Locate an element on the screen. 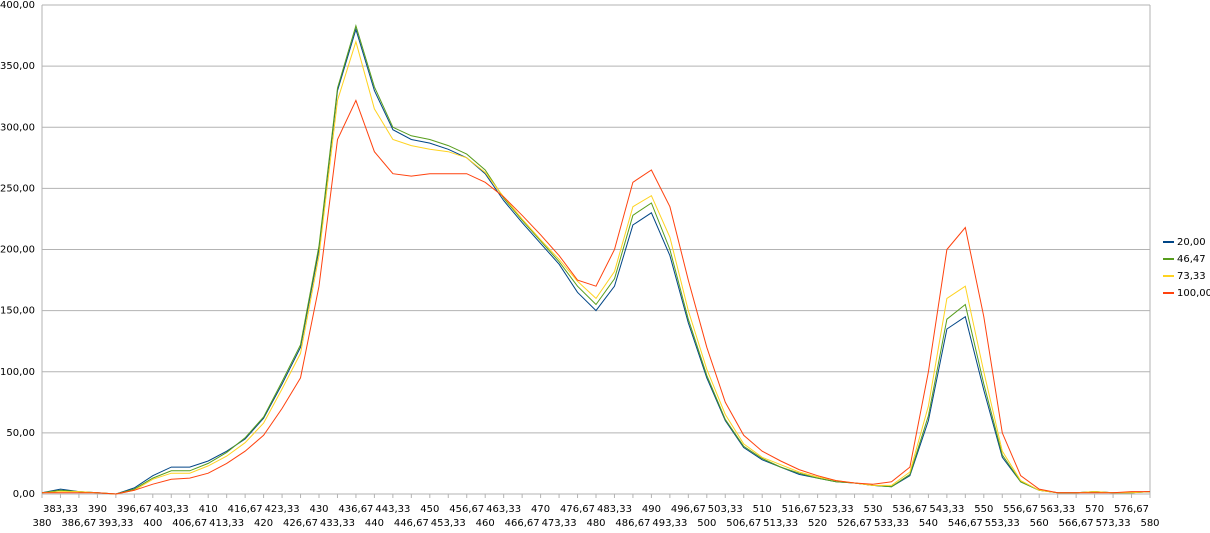  x-tick-label: 483,33 is located at coordinates (614, 509).